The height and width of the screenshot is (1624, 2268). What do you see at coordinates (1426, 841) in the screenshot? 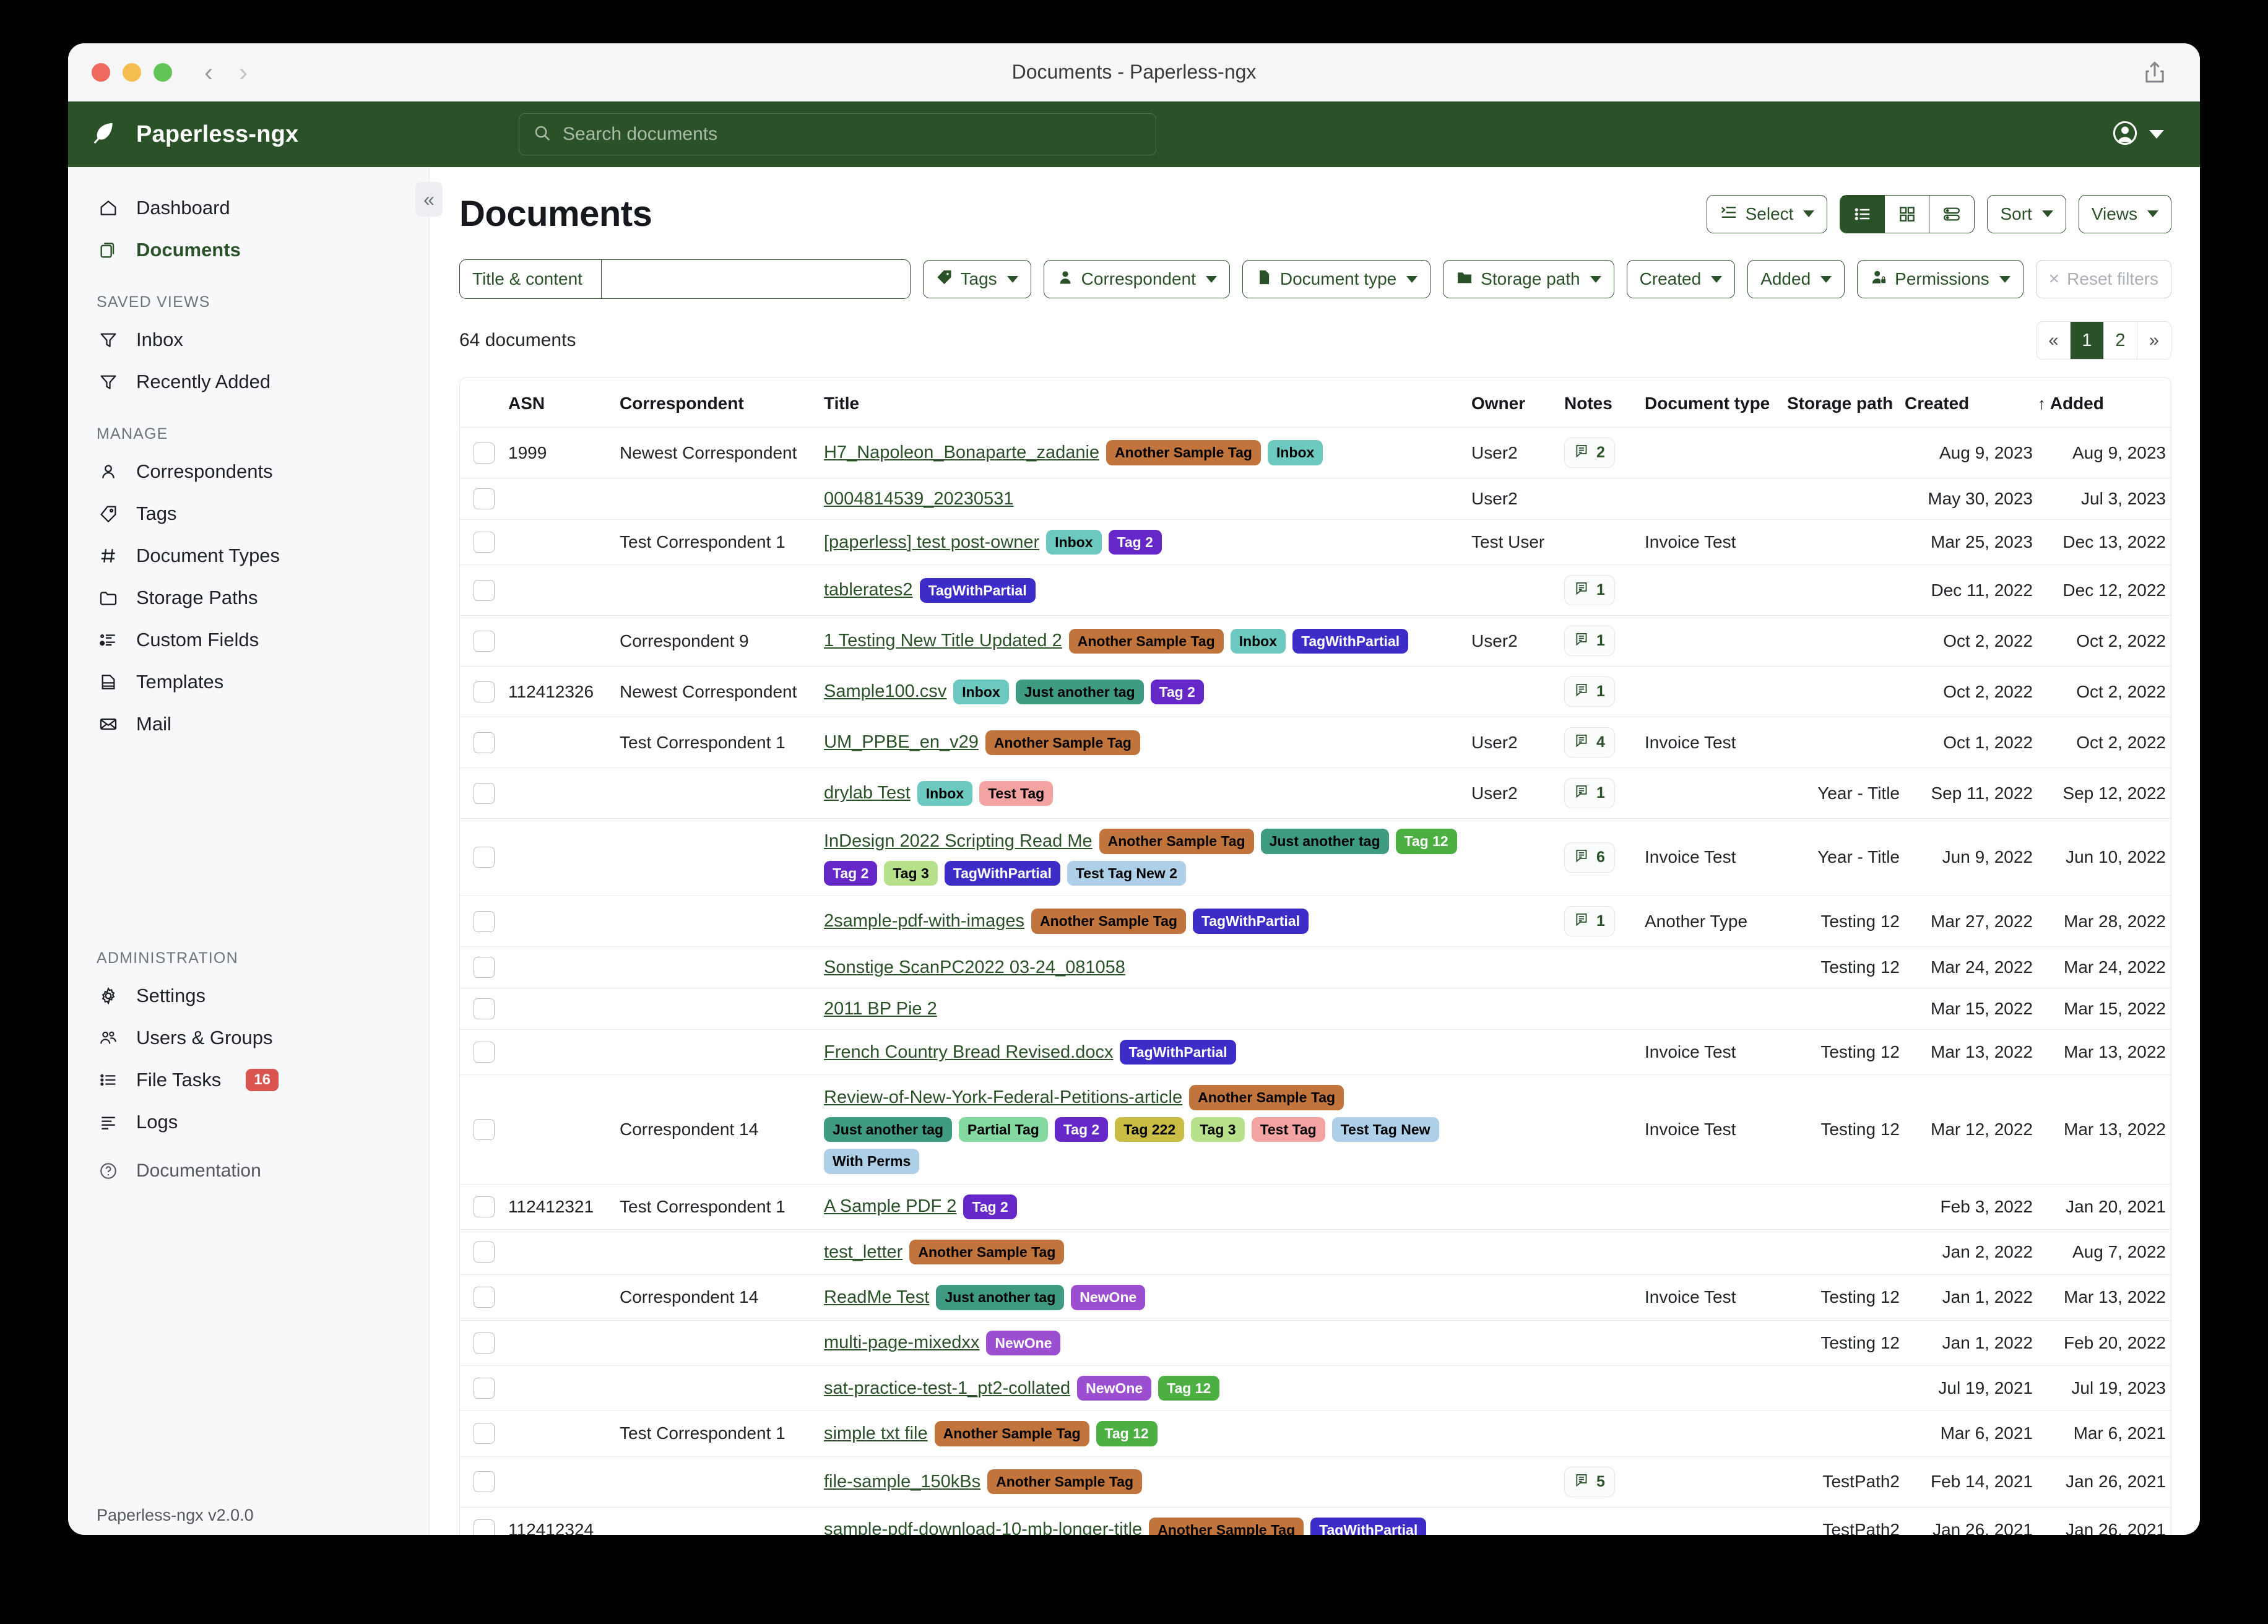
I see `document-tag: Tag 12` at bounding box center [1426, 841].